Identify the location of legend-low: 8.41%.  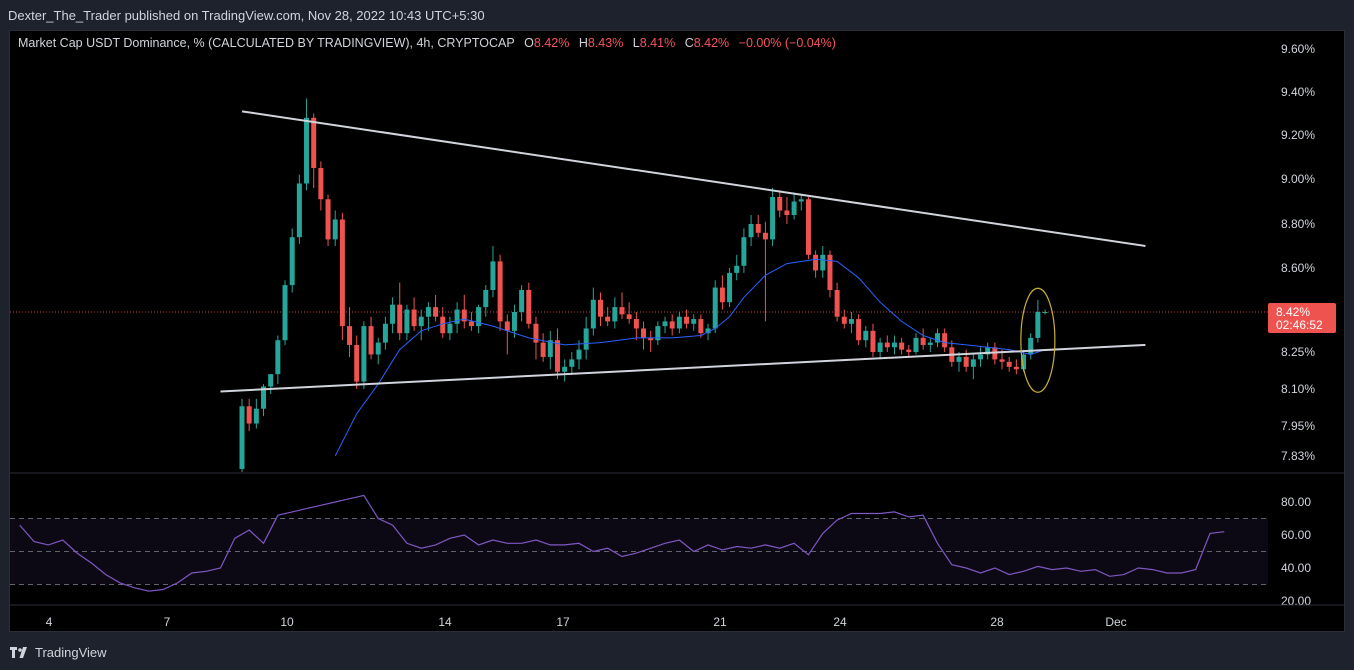
(657, 43).